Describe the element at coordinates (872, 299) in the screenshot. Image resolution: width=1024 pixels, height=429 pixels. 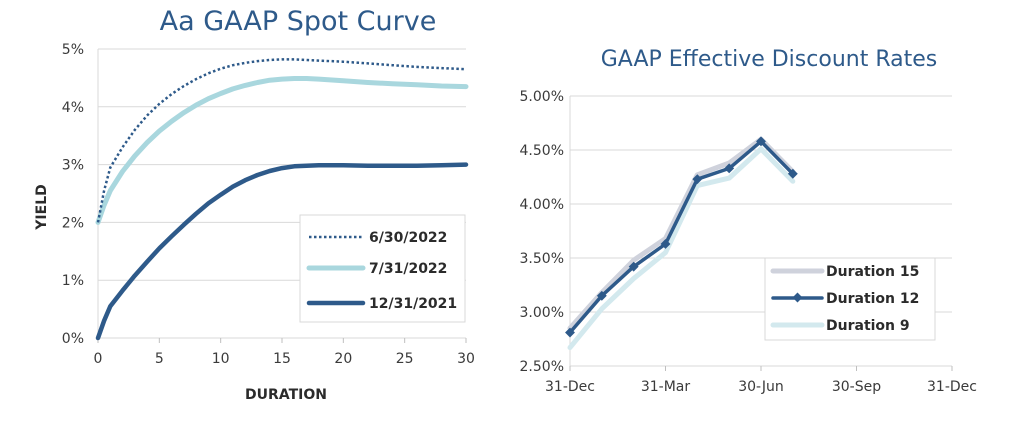
I see `legend-label-duration-12: Duration 12` at that location.